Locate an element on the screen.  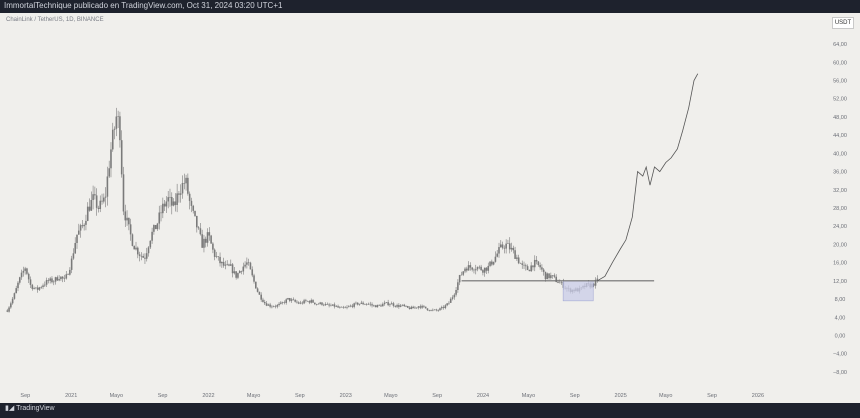
tradingview-logo: ▮◢ TradingView is located at coordinates (30, 408).